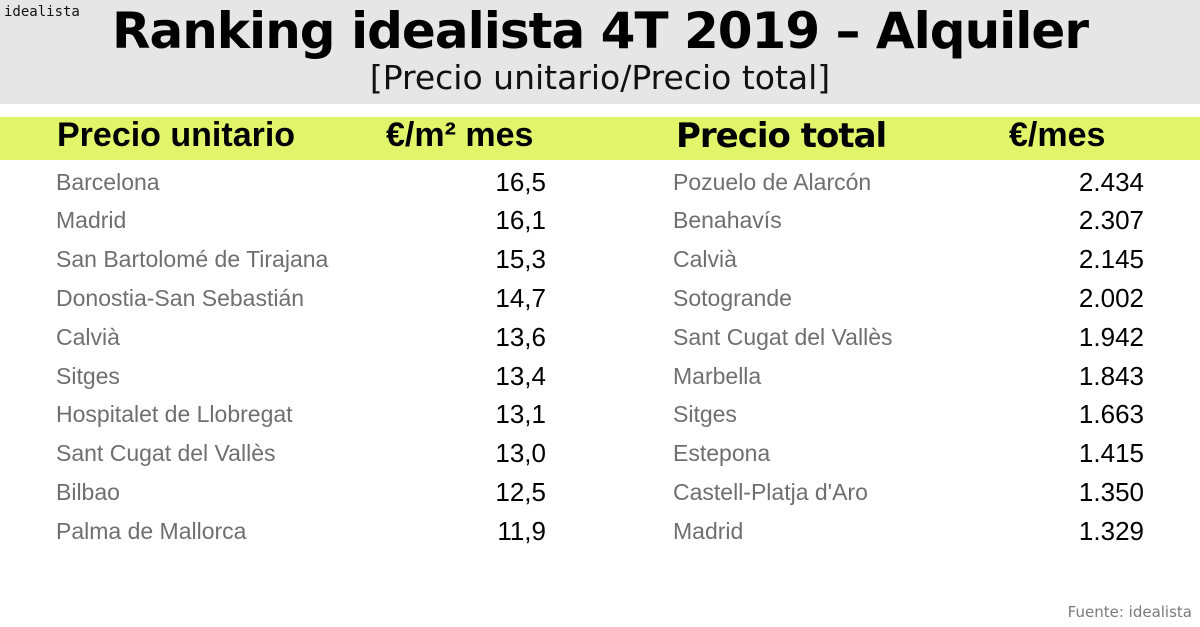 This screenshot has height=627, width=1200. Describe the element at coordinates (722, 453) in the screenshot. I see `city-name: Estepona` at that location.